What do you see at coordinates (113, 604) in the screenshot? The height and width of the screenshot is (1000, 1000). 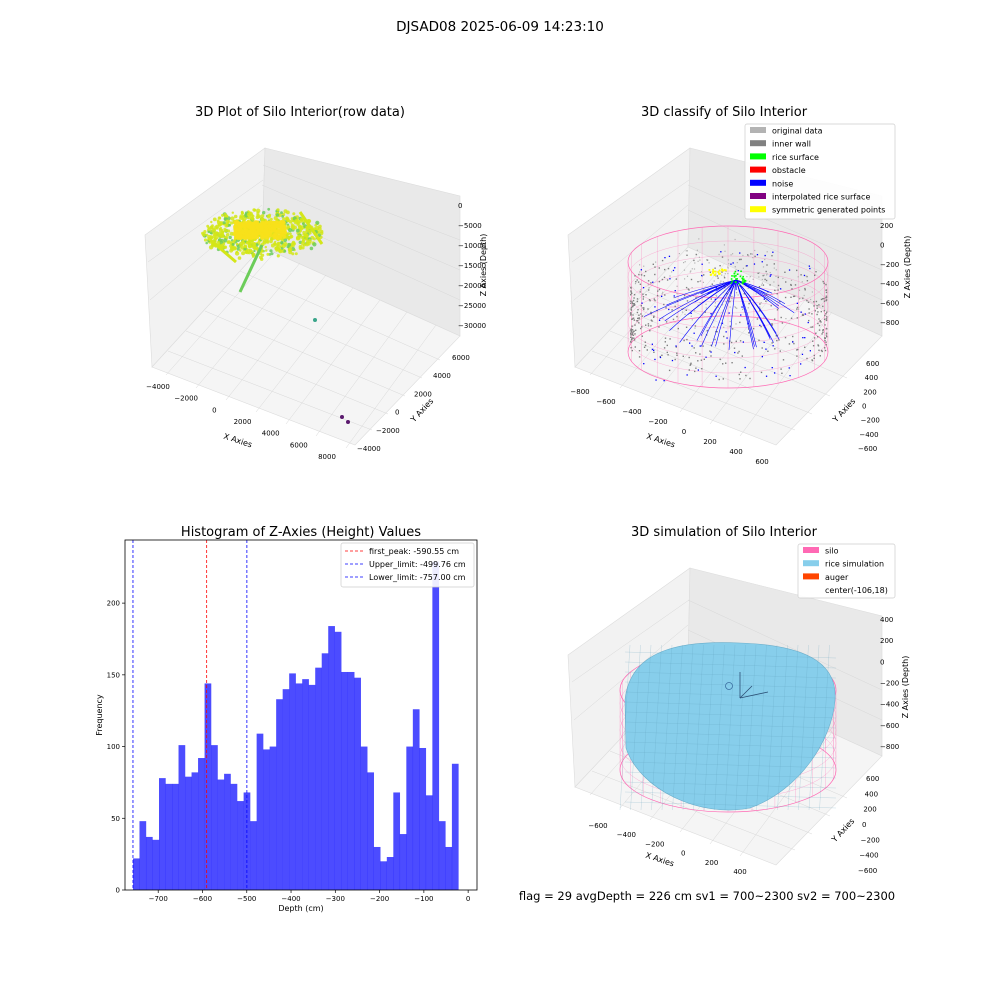 I see `histogram-ytick: 200` at bounding box center [113, 604].